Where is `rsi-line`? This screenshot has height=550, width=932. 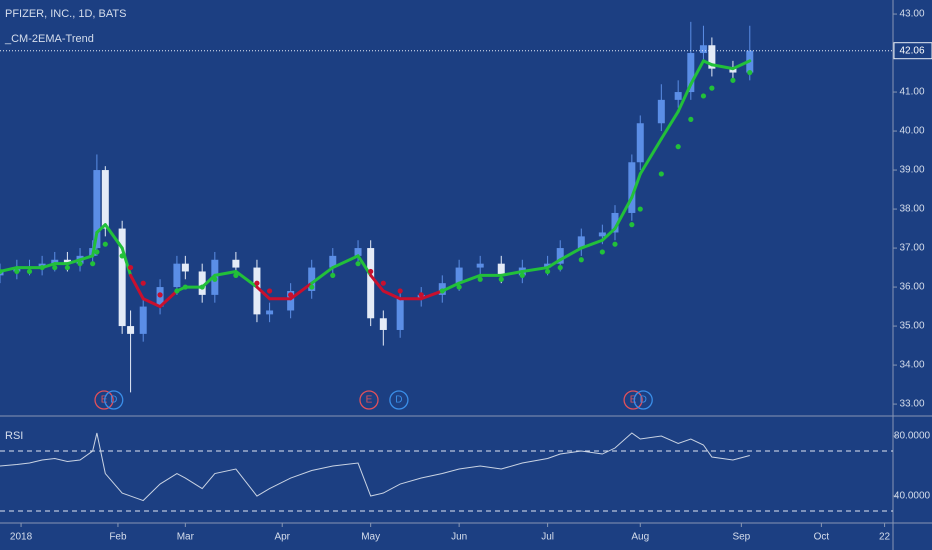 rsi-line is located at coordinates (375, 467).